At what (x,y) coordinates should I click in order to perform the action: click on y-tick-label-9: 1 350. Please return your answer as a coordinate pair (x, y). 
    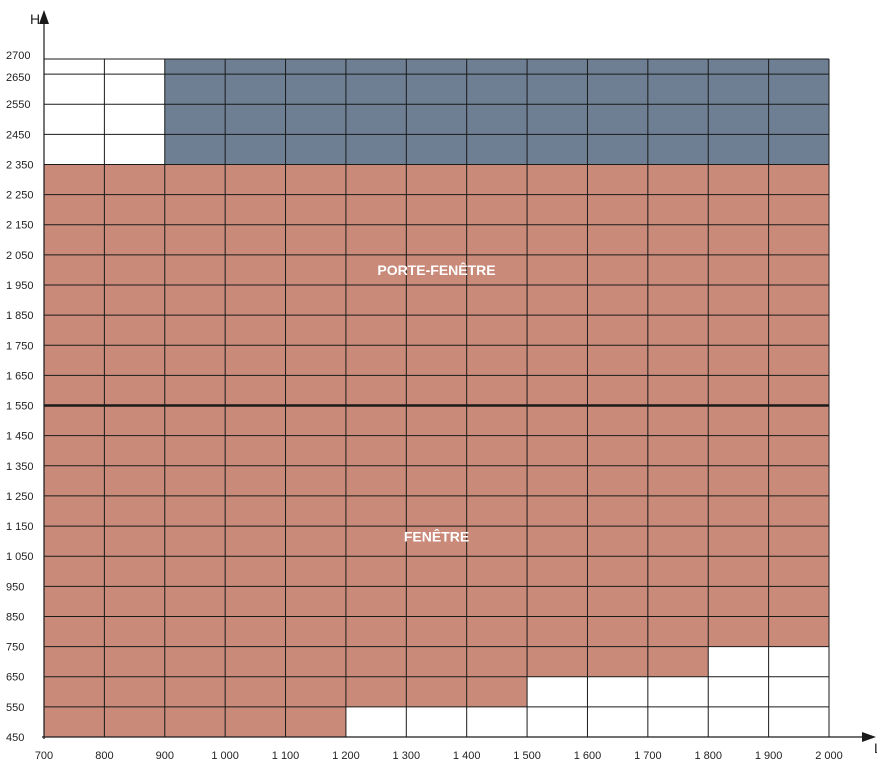
    Looking at the image, I should click on (20, 467).